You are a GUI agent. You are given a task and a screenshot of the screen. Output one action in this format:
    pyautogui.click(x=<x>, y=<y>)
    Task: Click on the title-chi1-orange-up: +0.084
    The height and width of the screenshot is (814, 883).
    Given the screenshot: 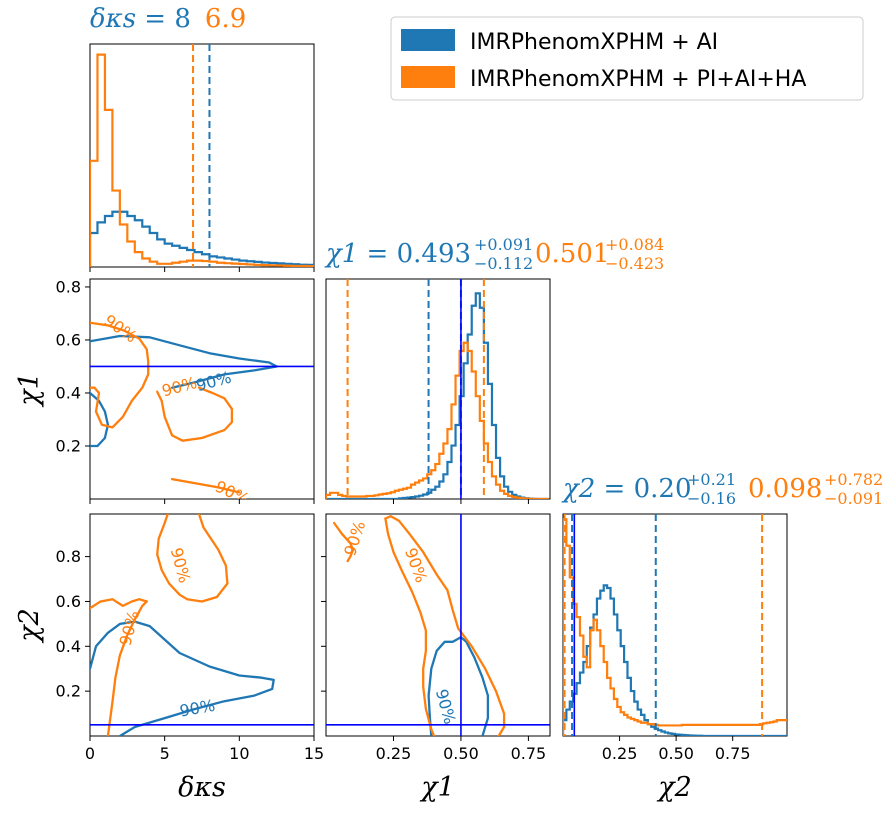 What is the action you would take?
    pyautogui.click(x=634, y=244)
    